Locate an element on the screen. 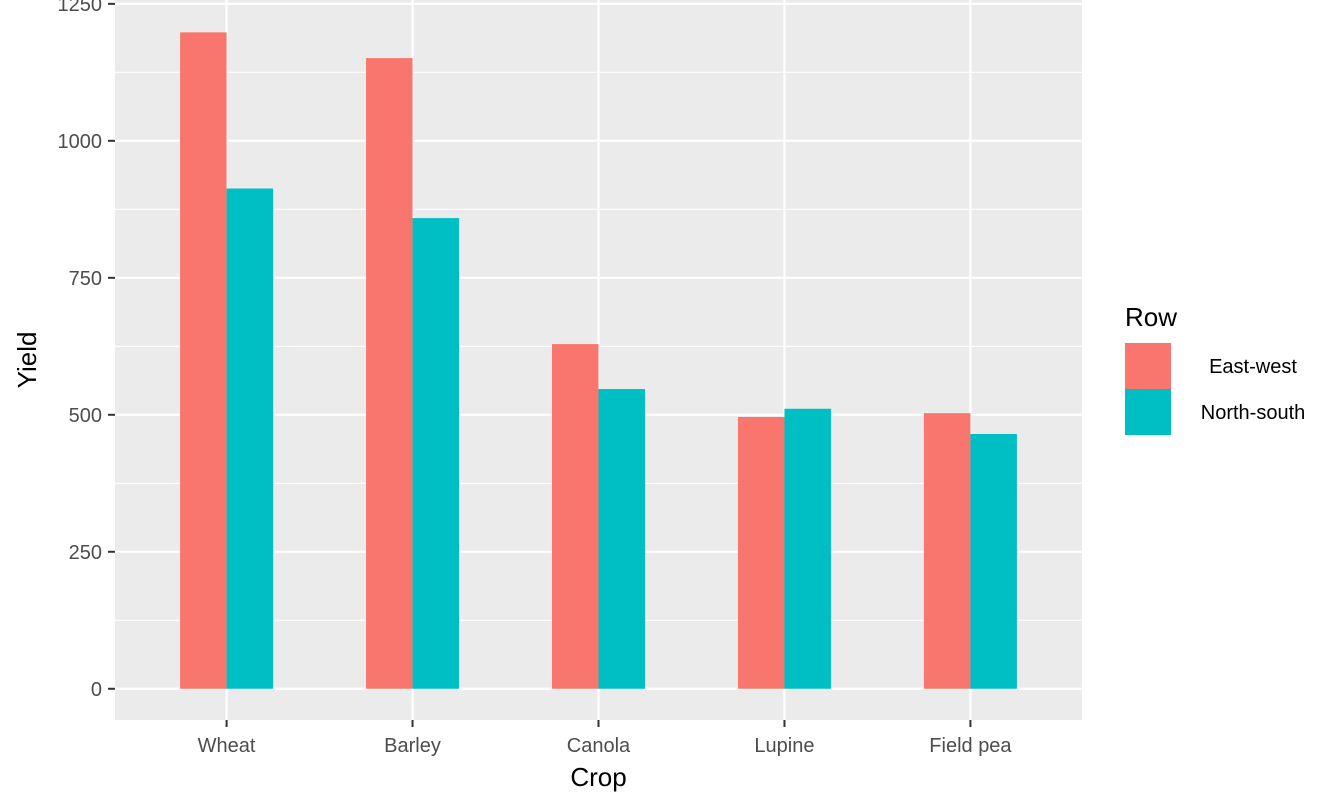 The image size is (1344, 806). legend-key-east-west is located at coordinates (1148, 366).